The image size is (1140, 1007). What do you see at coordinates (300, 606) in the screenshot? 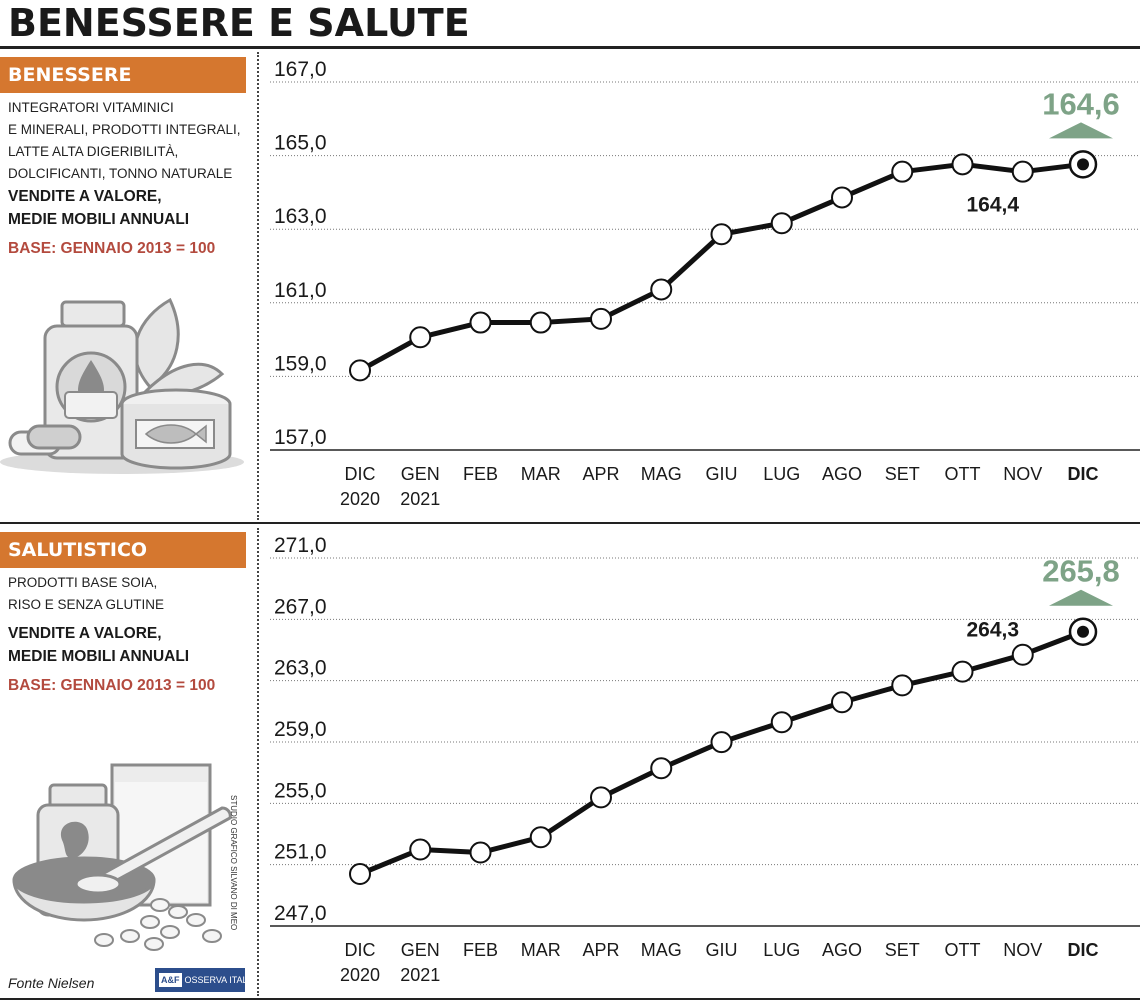
I see `y-tick-label: 267,0` at bounding box center [300, 606].